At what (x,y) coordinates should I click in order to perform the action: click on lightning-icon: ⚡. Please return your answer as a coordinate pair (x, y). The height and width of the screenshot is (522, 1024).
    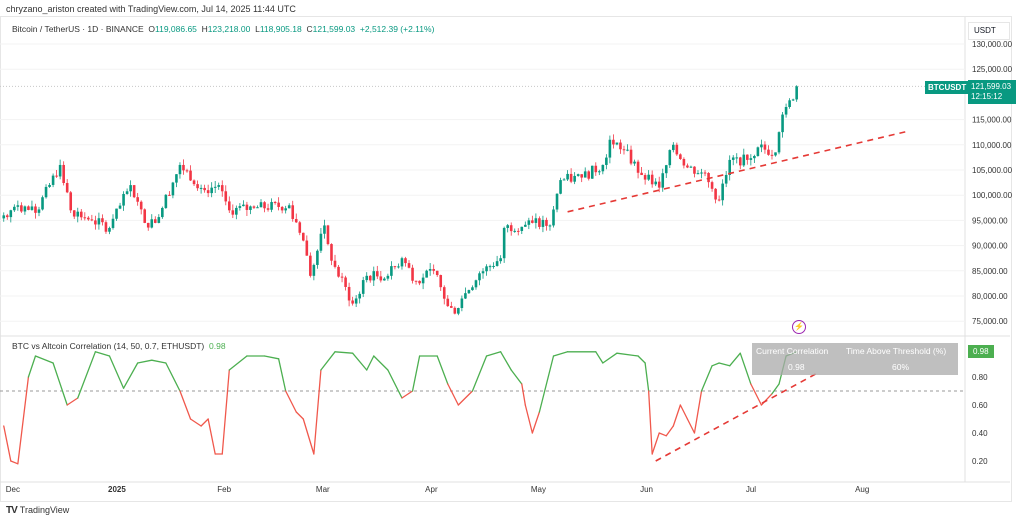
    Looking at the image, I should click on (799, 327).